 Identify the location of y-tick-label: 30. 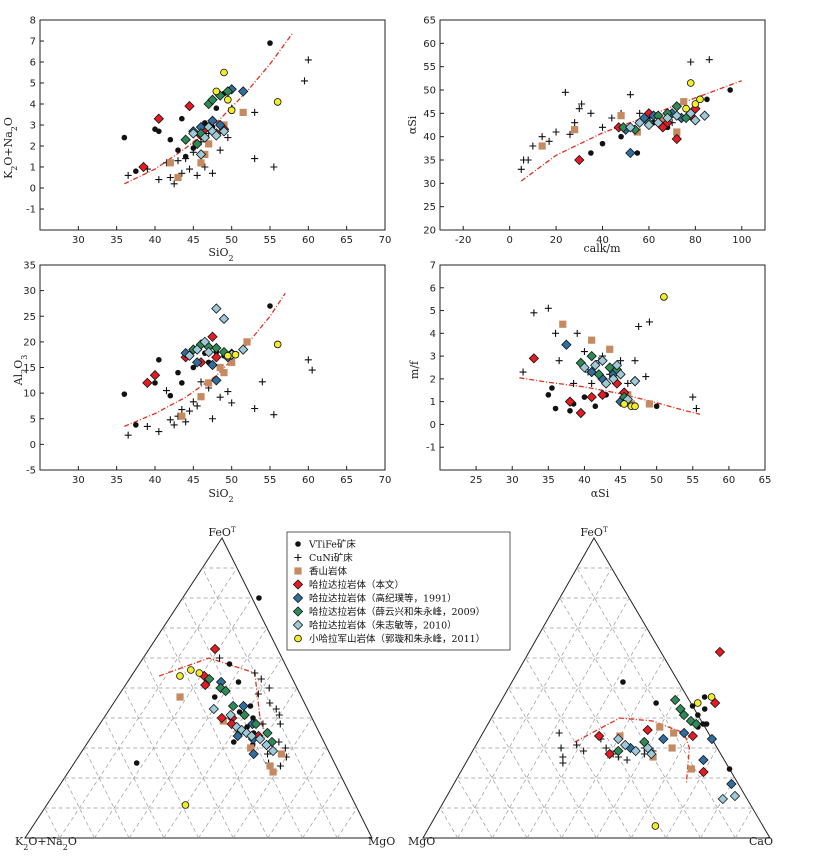
(429, 184).